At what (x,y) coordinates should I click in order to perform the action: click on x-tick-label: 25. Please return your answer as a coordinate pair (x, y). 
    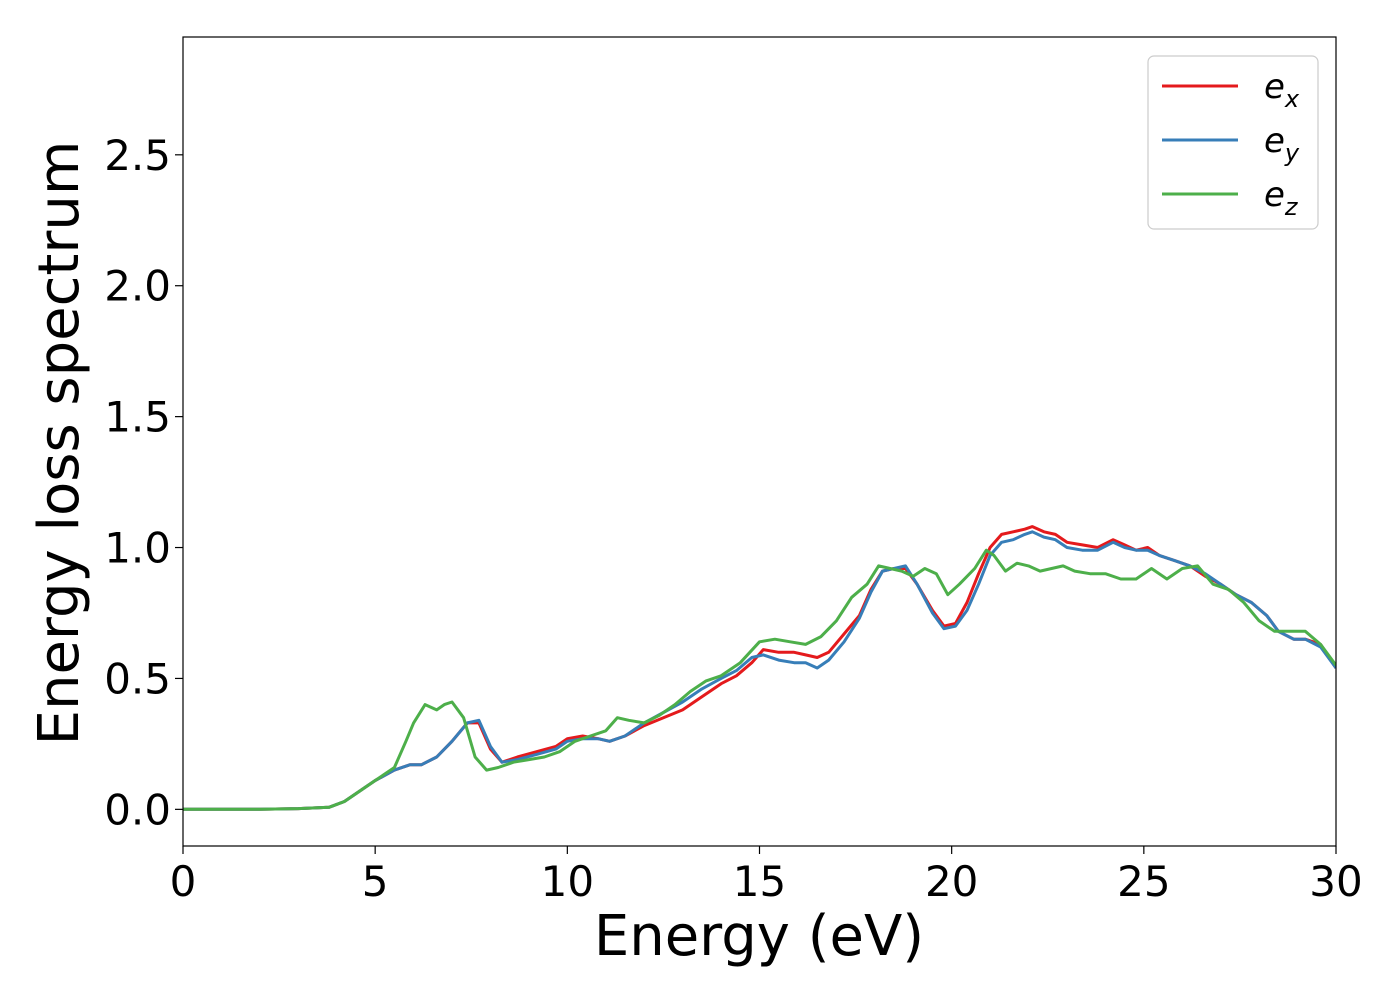
    Looking at the image, I should click on (1143, 881).